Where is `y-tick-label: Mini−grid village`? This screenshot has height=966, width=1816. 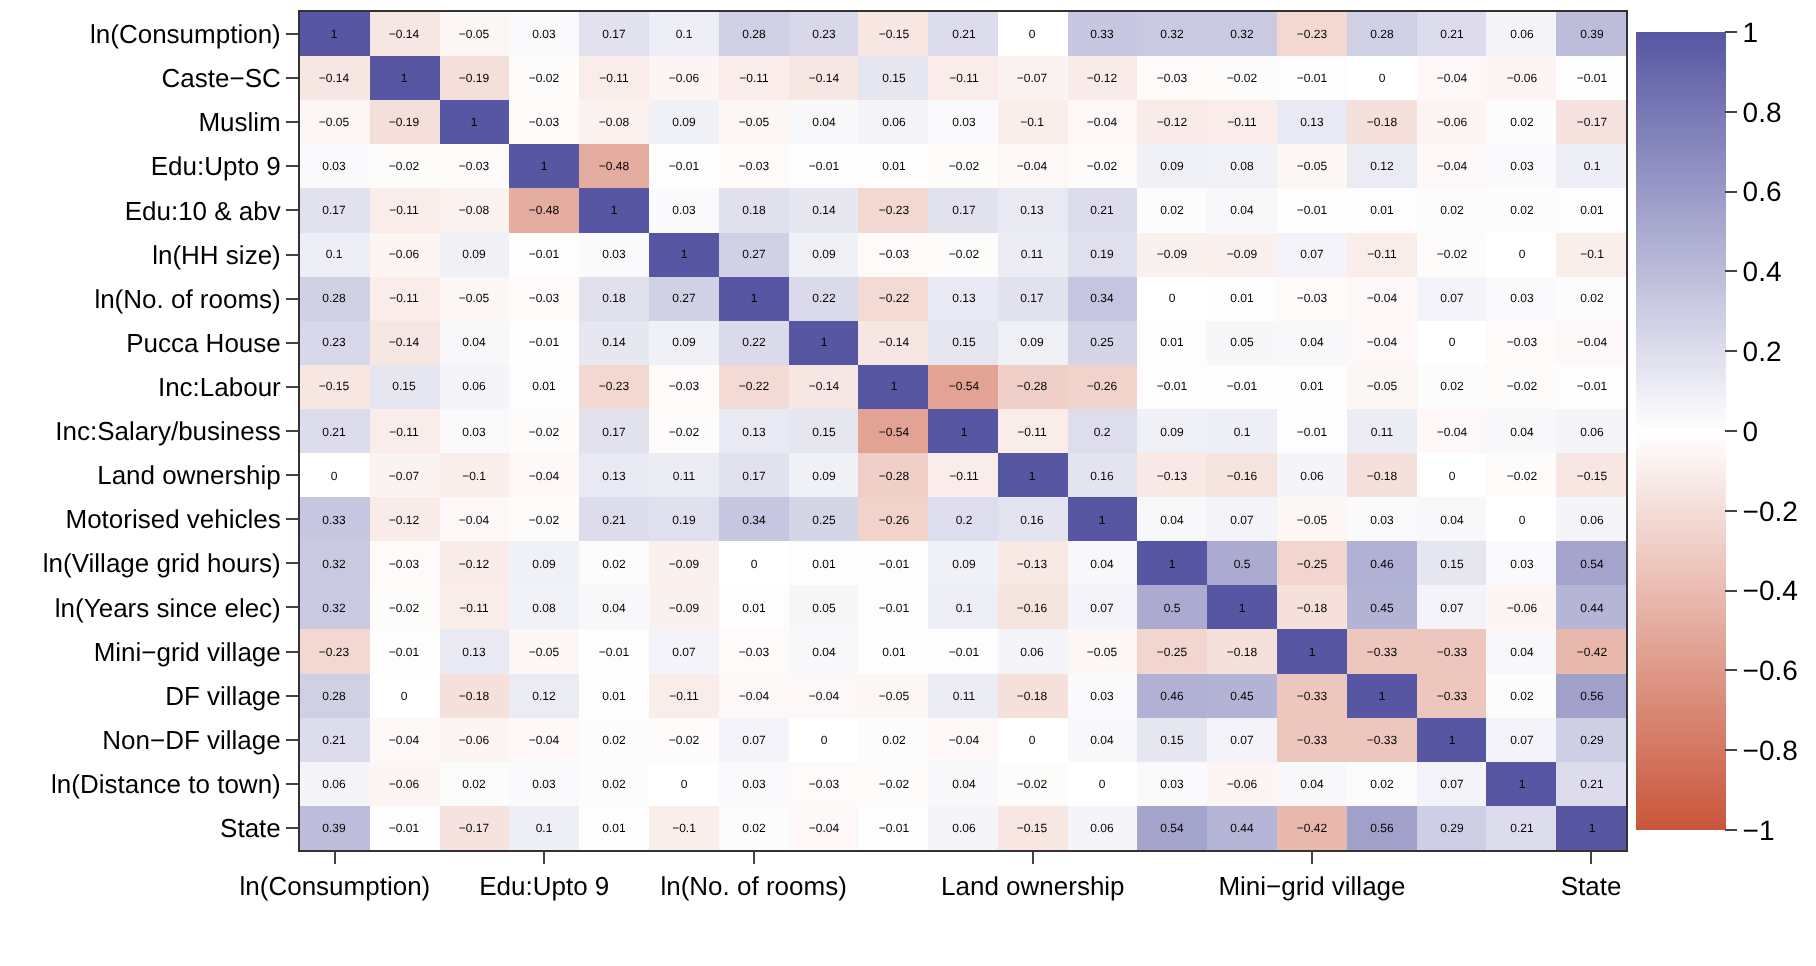 y-tick-label: Mini−grid village is located at coordinates (187, 651).